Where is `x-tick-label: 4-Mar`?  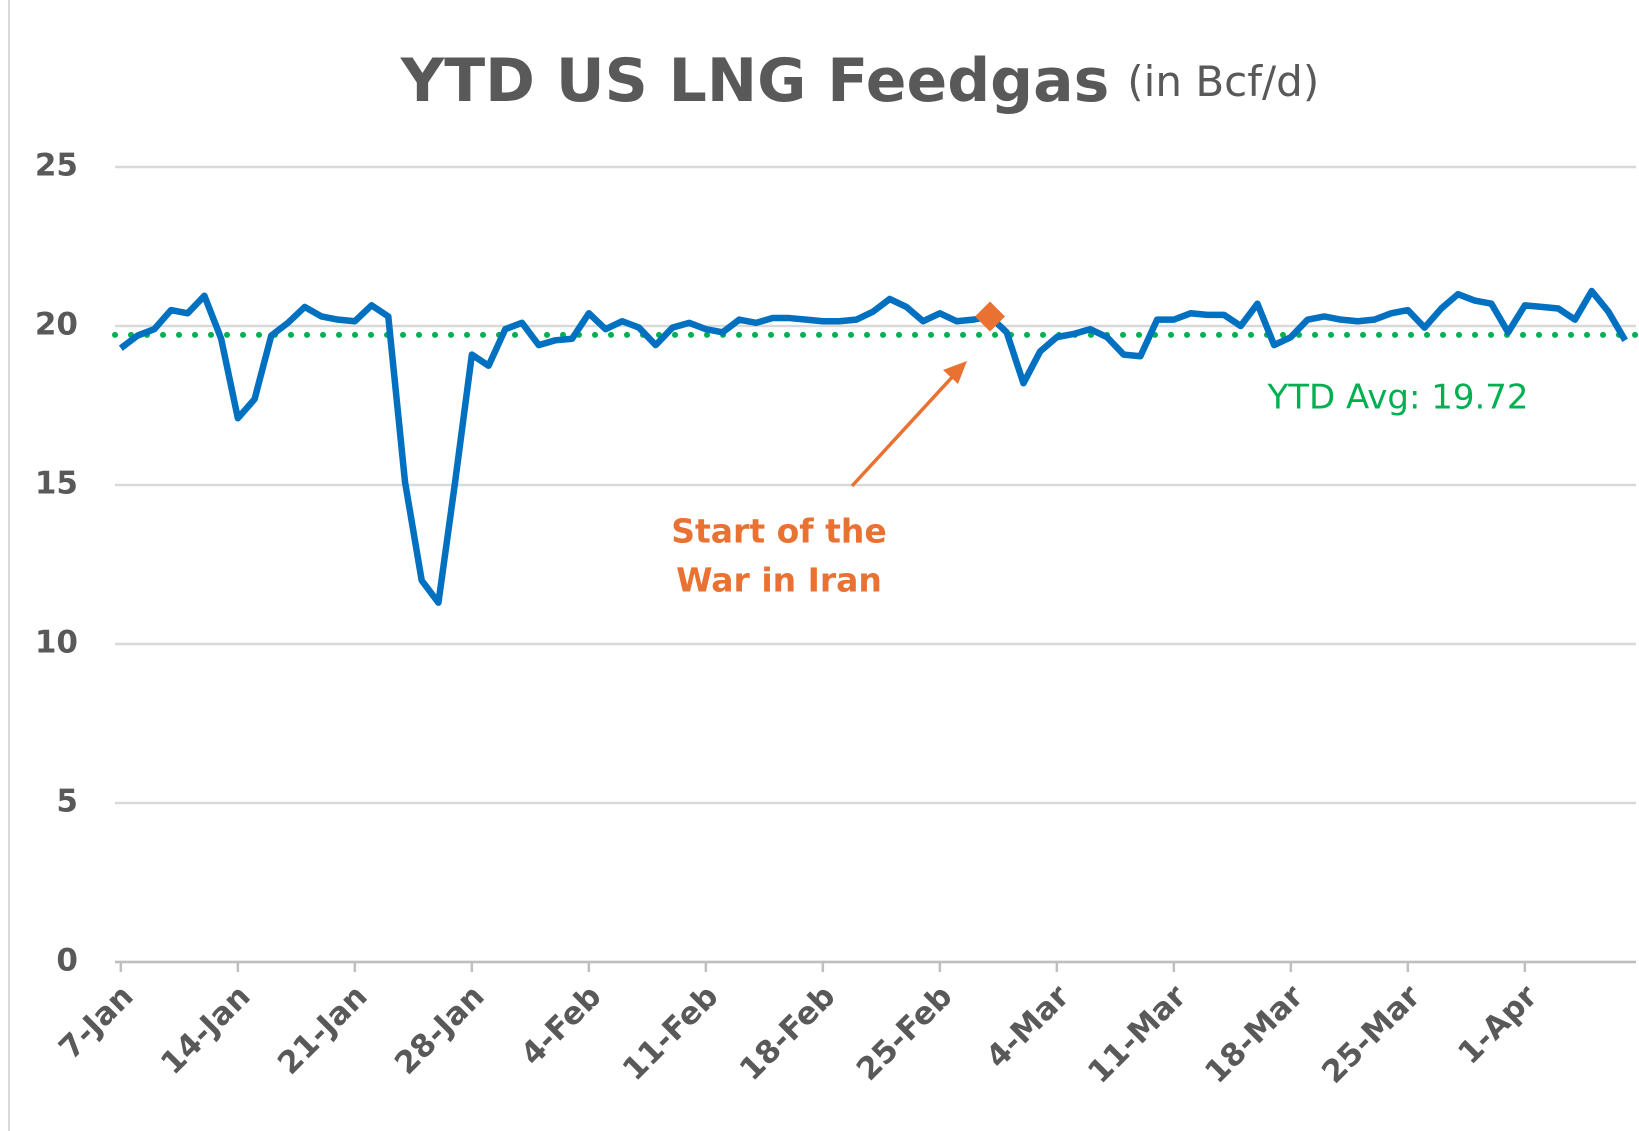 x-tick-label: 4-Mar is located at coordinates (1028, 1027).